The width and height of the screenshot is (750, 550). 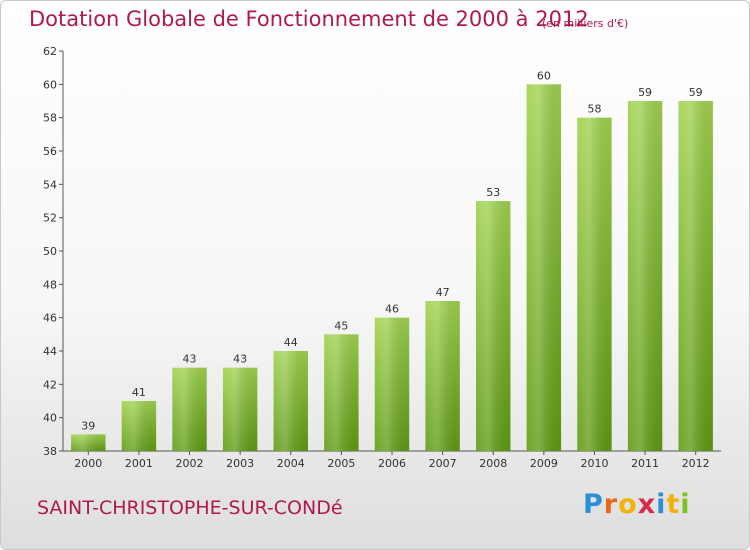 I want to click on data-label: 44, so click(x=291, y=342).